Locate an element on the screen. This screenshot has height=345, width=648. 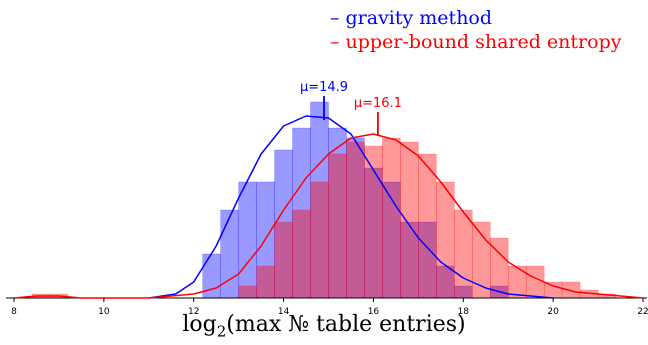
x-tick-label: 20 is located at coordinates (553, 312).